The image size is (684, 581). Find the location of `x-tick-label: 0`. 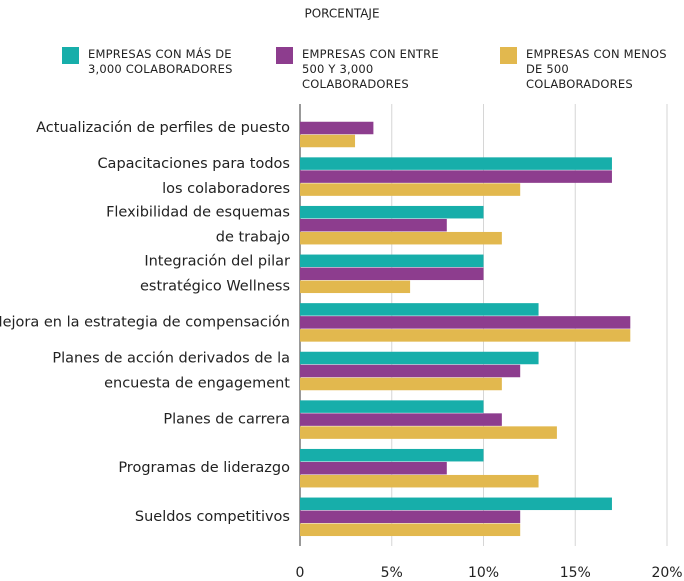

x-tick-label: 0 is located at coordinates (300, 573).